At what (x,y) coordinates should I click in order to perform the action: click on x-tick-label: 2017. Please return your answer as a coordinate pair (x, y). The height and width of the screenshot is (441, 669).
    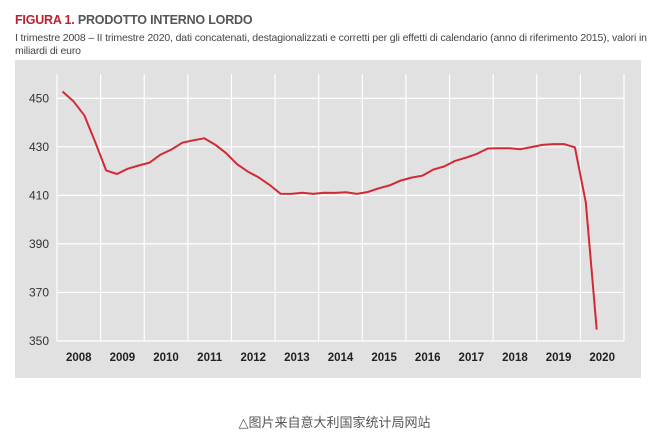
    Looking at the image, I should click on (472, 358).